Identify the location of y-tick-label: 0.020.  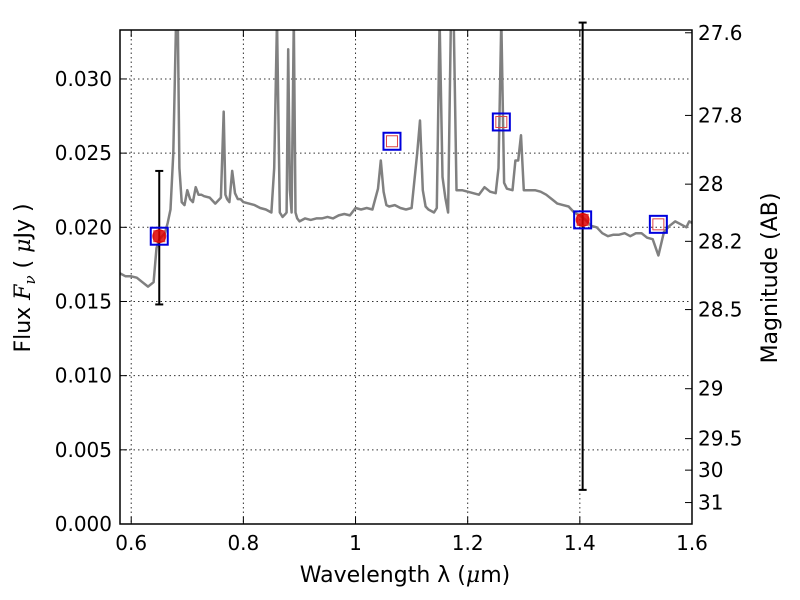
(83, 227).